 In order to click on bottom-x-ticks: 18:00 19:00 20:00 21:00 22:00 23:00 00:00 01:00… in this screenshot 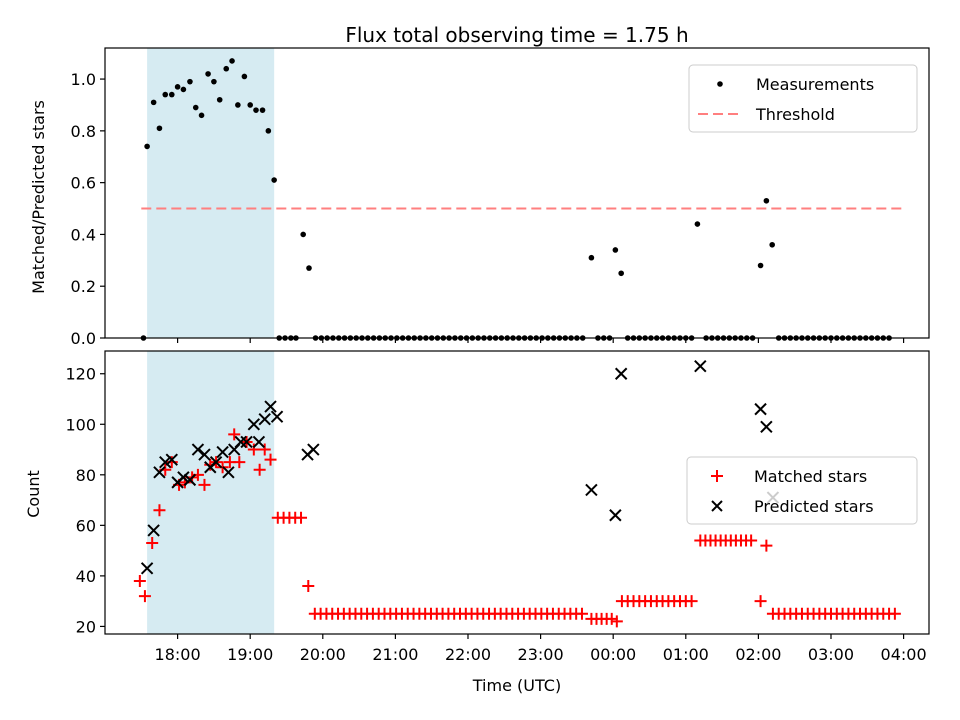, I will do `click(541, 649)`.